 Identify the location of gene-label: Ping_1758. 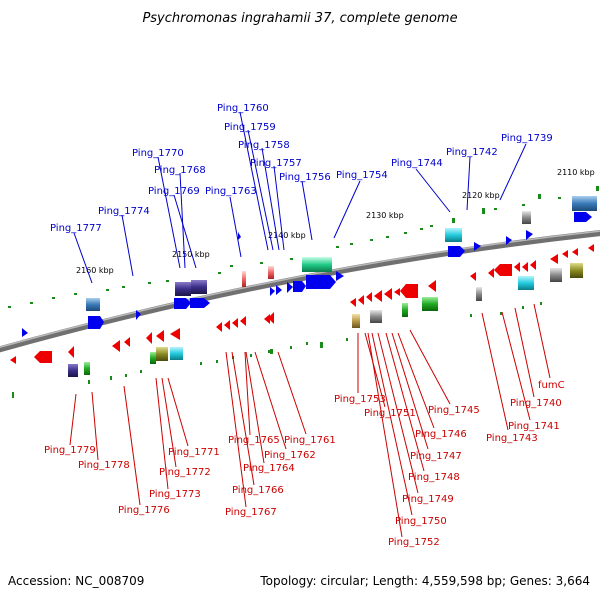
(264, 145).